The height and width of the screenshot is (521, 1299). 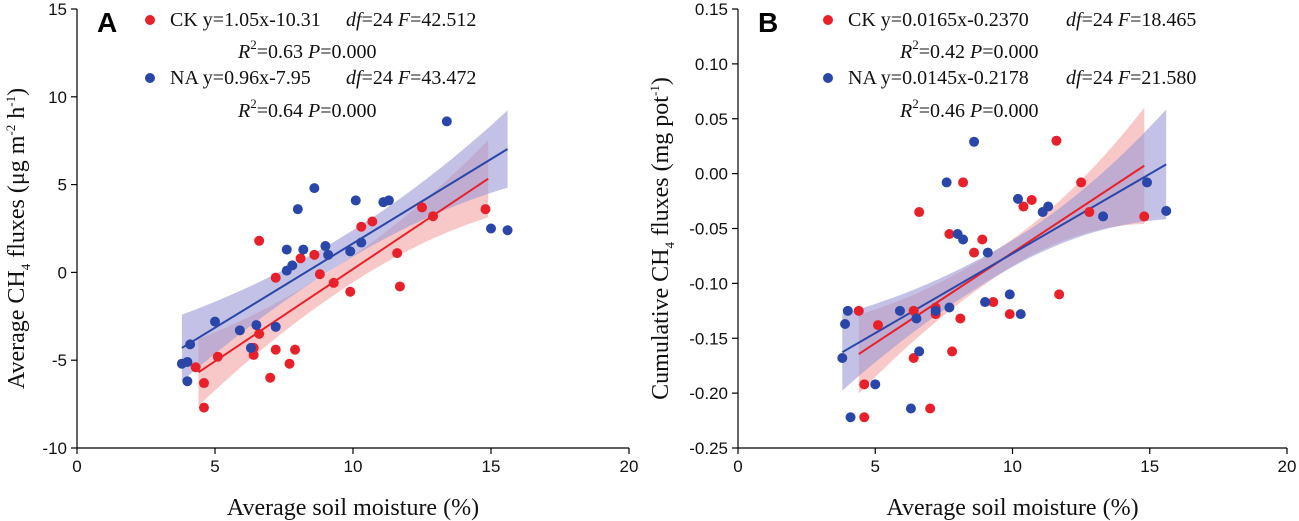 I want to click on y-tick-label: -0.20, so click(x=708, y=393).